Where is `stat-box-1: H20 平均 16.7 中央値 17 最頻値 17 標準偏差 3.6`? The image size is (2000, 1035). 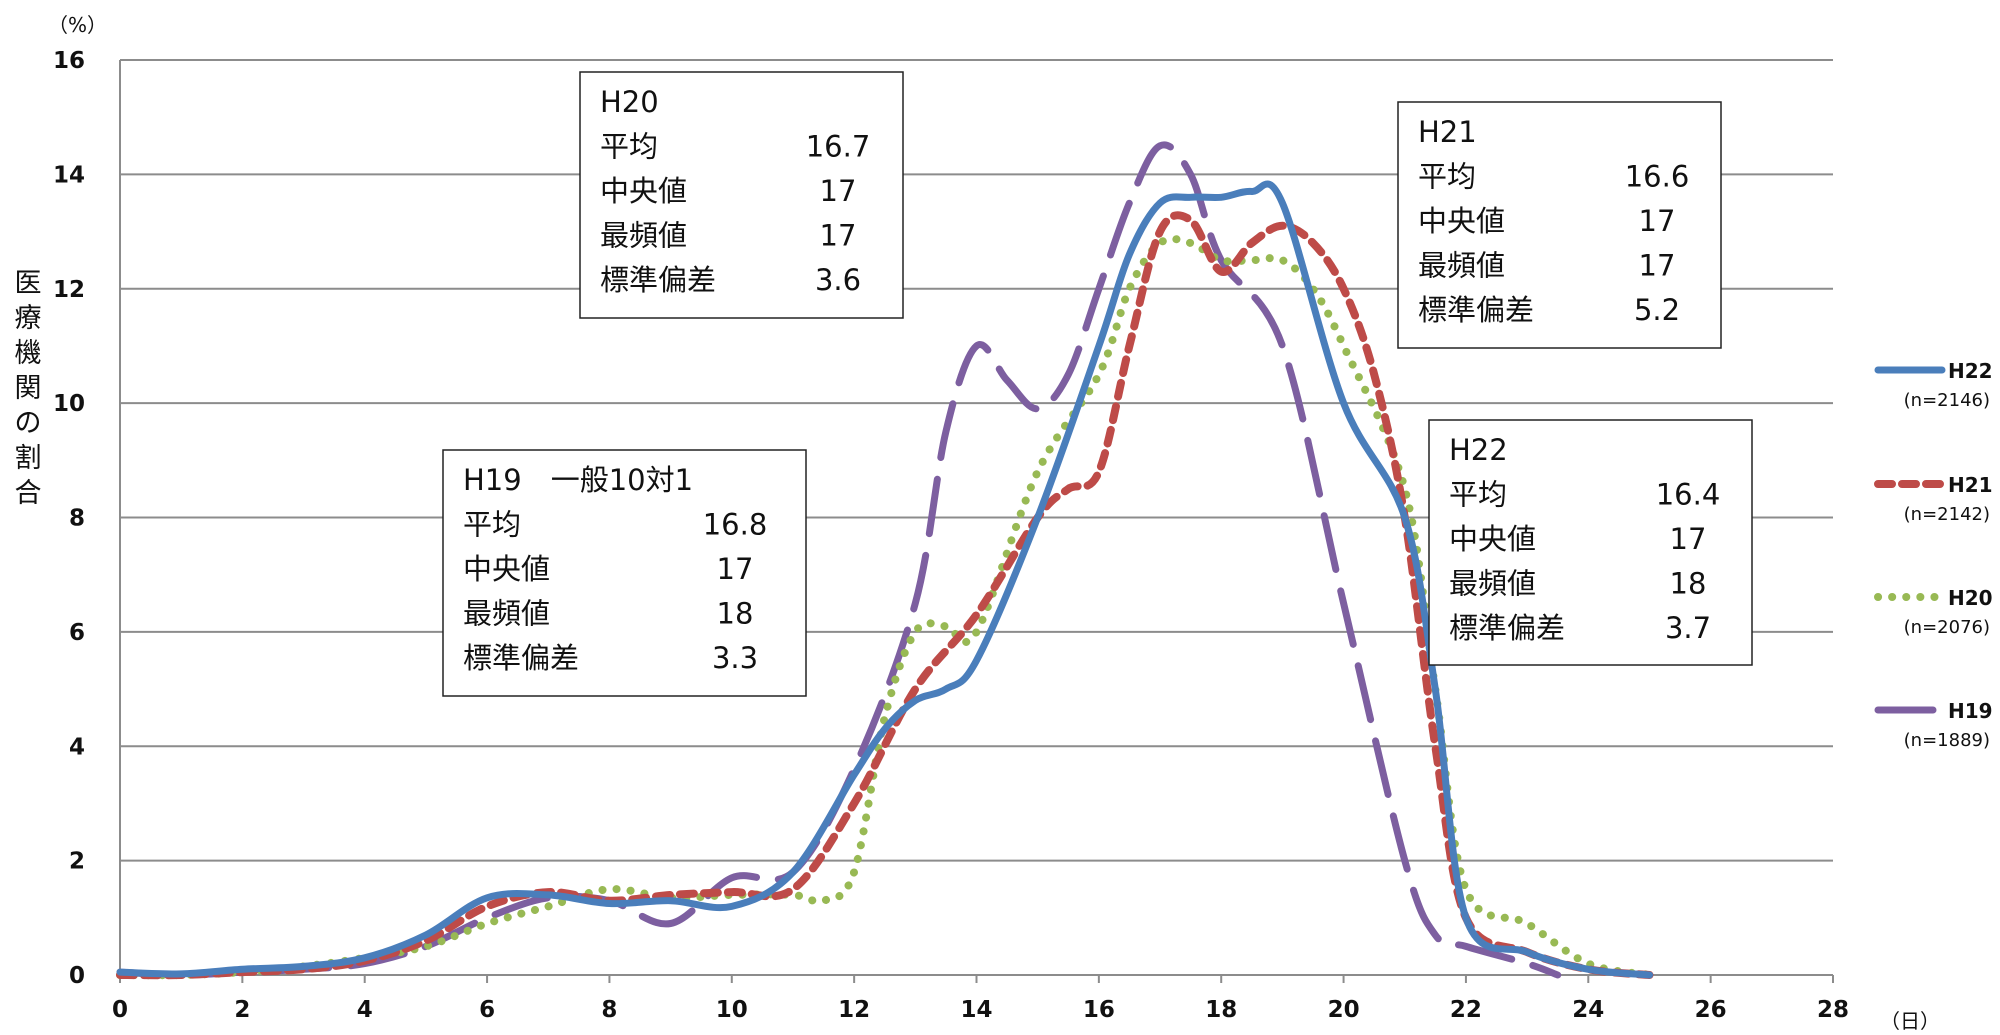 stat-box-1: H20 平均 16.7 中央値 17 最頻値 17 標準偏差 3.6 is located at coordinates (741, 195).